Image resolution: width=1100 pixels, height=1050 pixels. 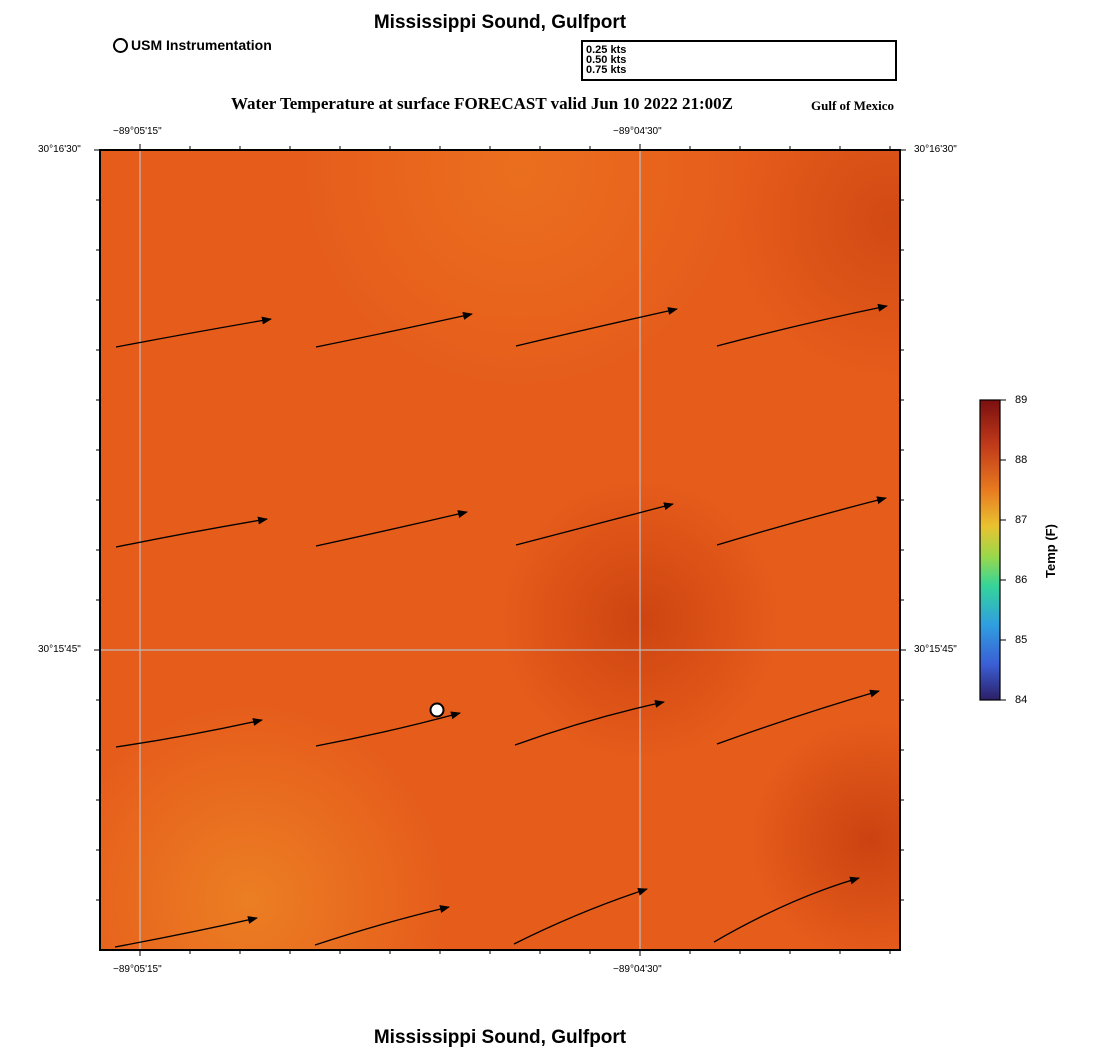 I want to click on usm-legend: USM Instrumentation, so click(x=192, y=45).